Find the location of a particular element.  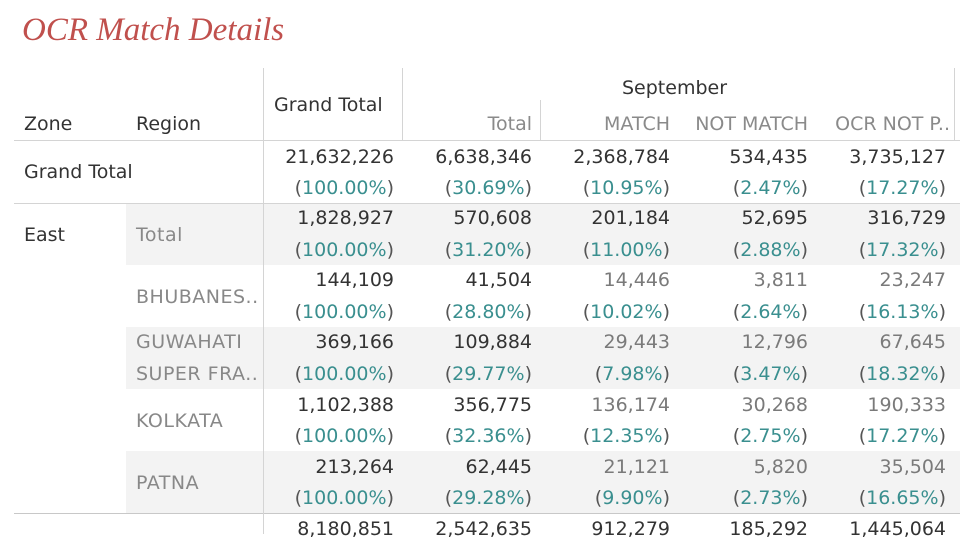

total-pct: (29.28%) is located at coordinates (488, 498).